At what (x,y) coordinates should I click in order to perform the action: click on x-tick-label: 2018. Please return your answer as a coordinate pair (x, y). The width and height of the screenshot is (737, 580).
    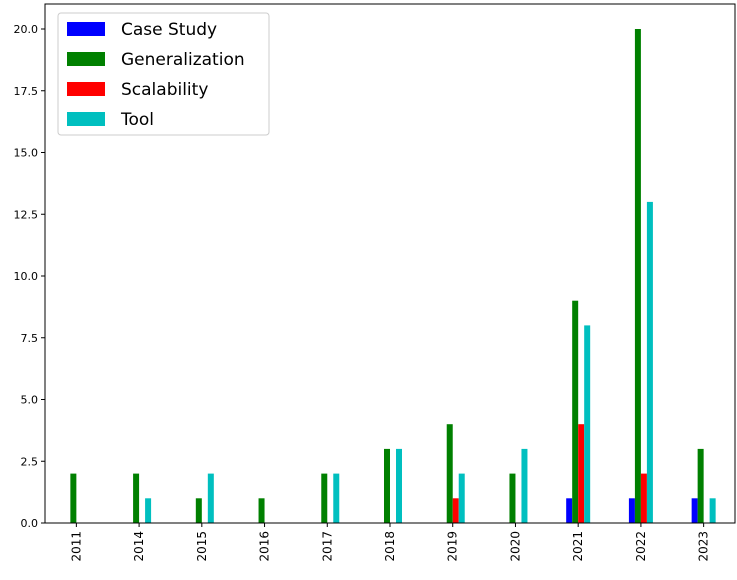
    Looking at the image, I should click on (390, 546).